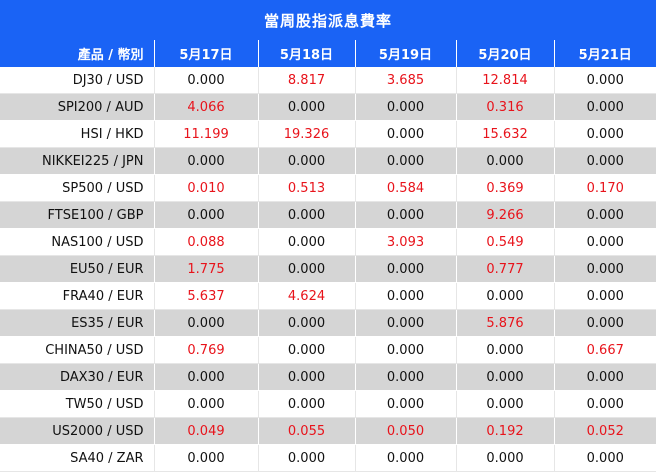  What do you see at coordinates (77, 134) in the screenshot?
I see `product-cell: HSI / HKD` at bounding box center [77, 134].